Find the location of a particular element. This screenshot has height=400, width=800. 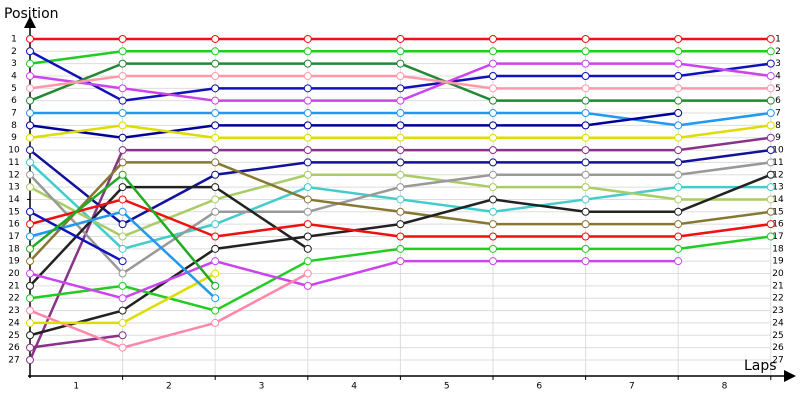

y-tick-label-right: 9 is located at coordinates (778, 138).